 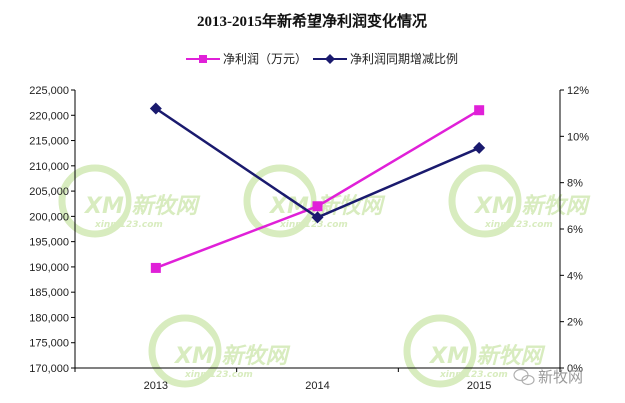 I want to click on y-left-tick-label: 195,000, so click(x=49, y=243).